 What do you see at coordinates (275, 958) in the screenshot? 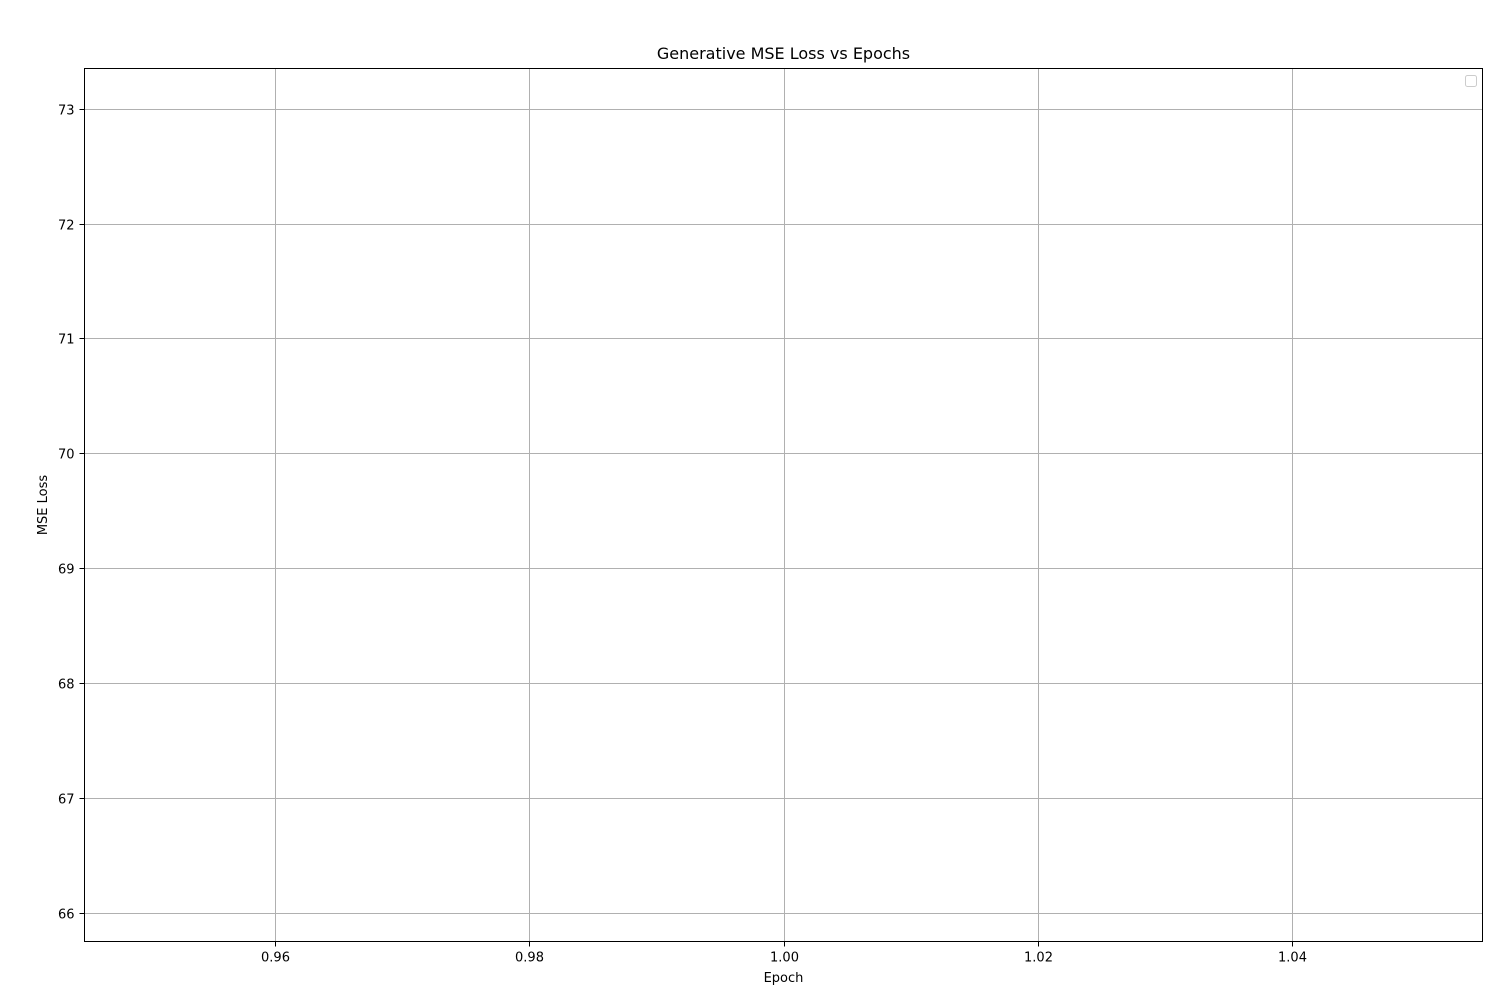
I see `x-tick-label: 0.96` at bounding box center [275, 958].